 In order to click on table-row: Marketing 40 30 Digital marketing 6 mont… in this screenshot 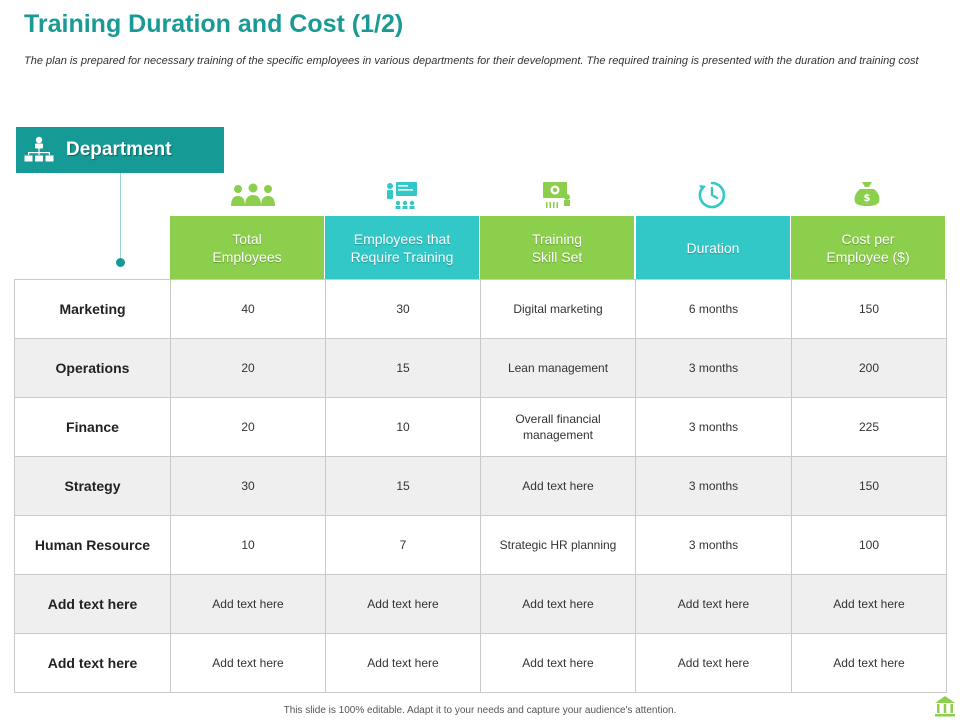, I will do `click(480, 309)`.